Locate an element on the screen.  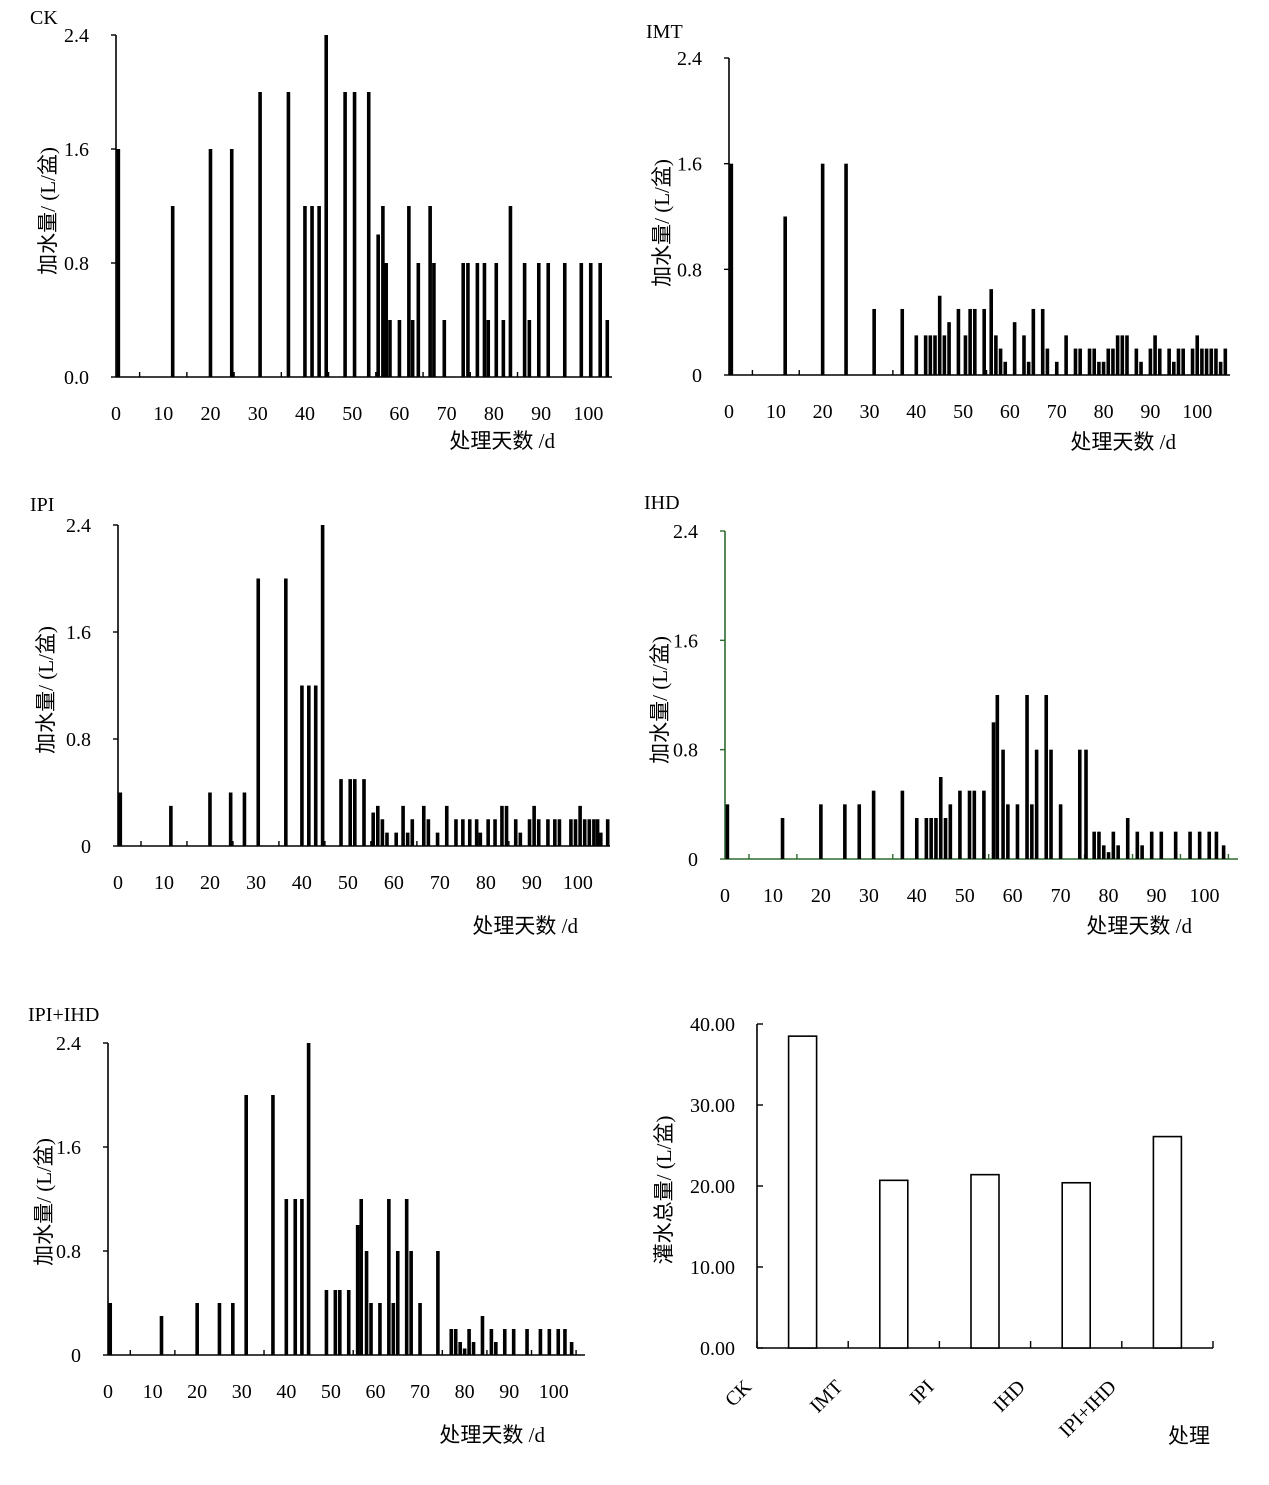
y-tick-label: 1.6 is located at coordinates (76, 150).